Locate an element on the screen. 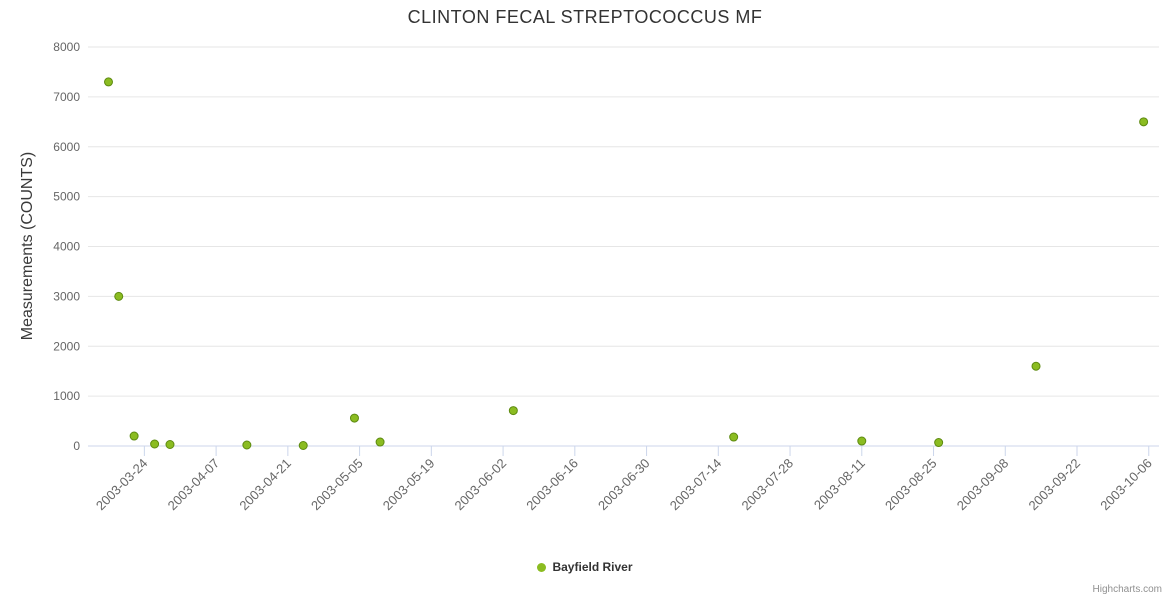 Image resolution: width=1170 pixels, height=600 pixels. y-axis-tick-label: 3000 is located at coordinates (66, 296).